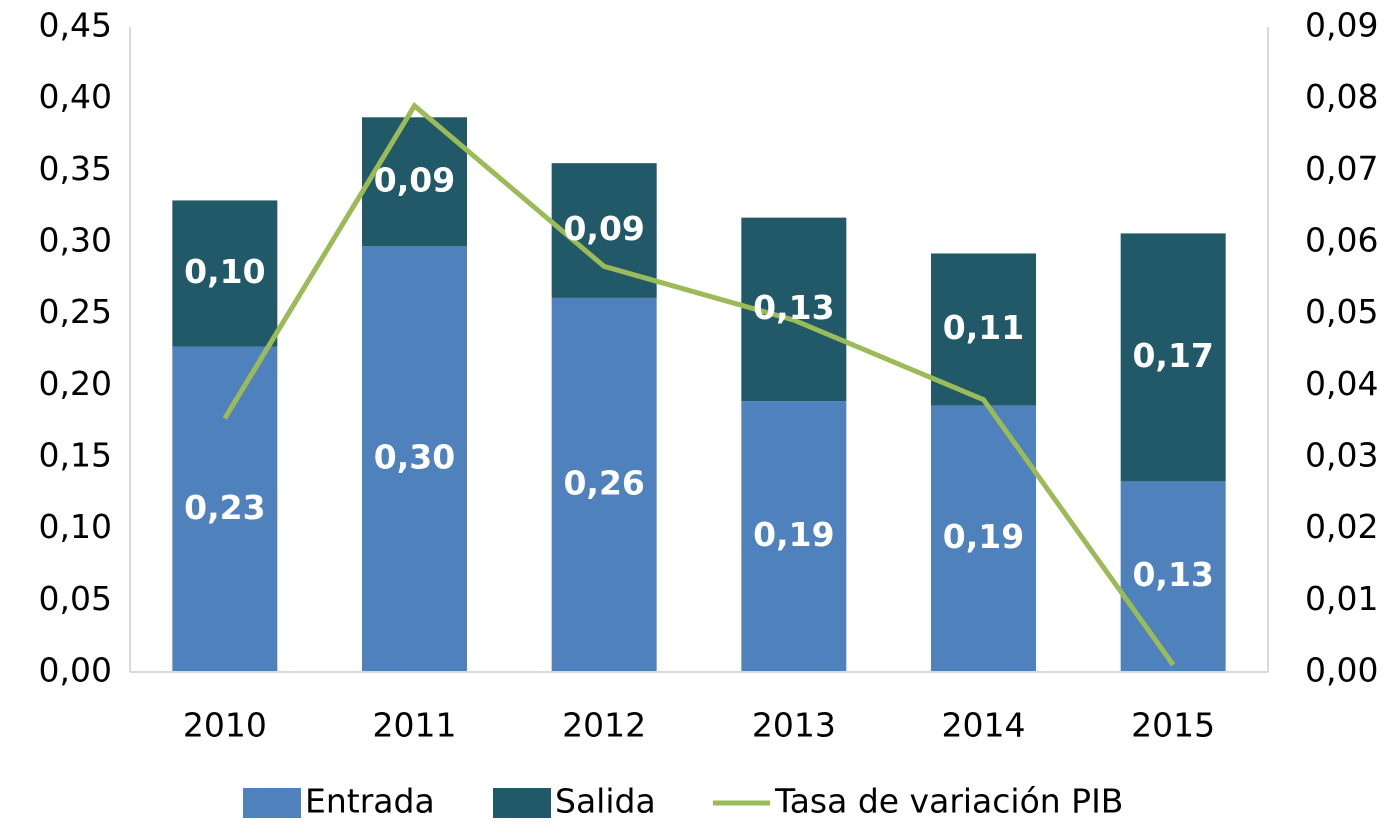 The height and width of the screenshot is (822, 1389). What do you see at coordinates (604, 725) in the screenshot?
I see `x-tick-label: 2012` at bounding box center [604, 725].